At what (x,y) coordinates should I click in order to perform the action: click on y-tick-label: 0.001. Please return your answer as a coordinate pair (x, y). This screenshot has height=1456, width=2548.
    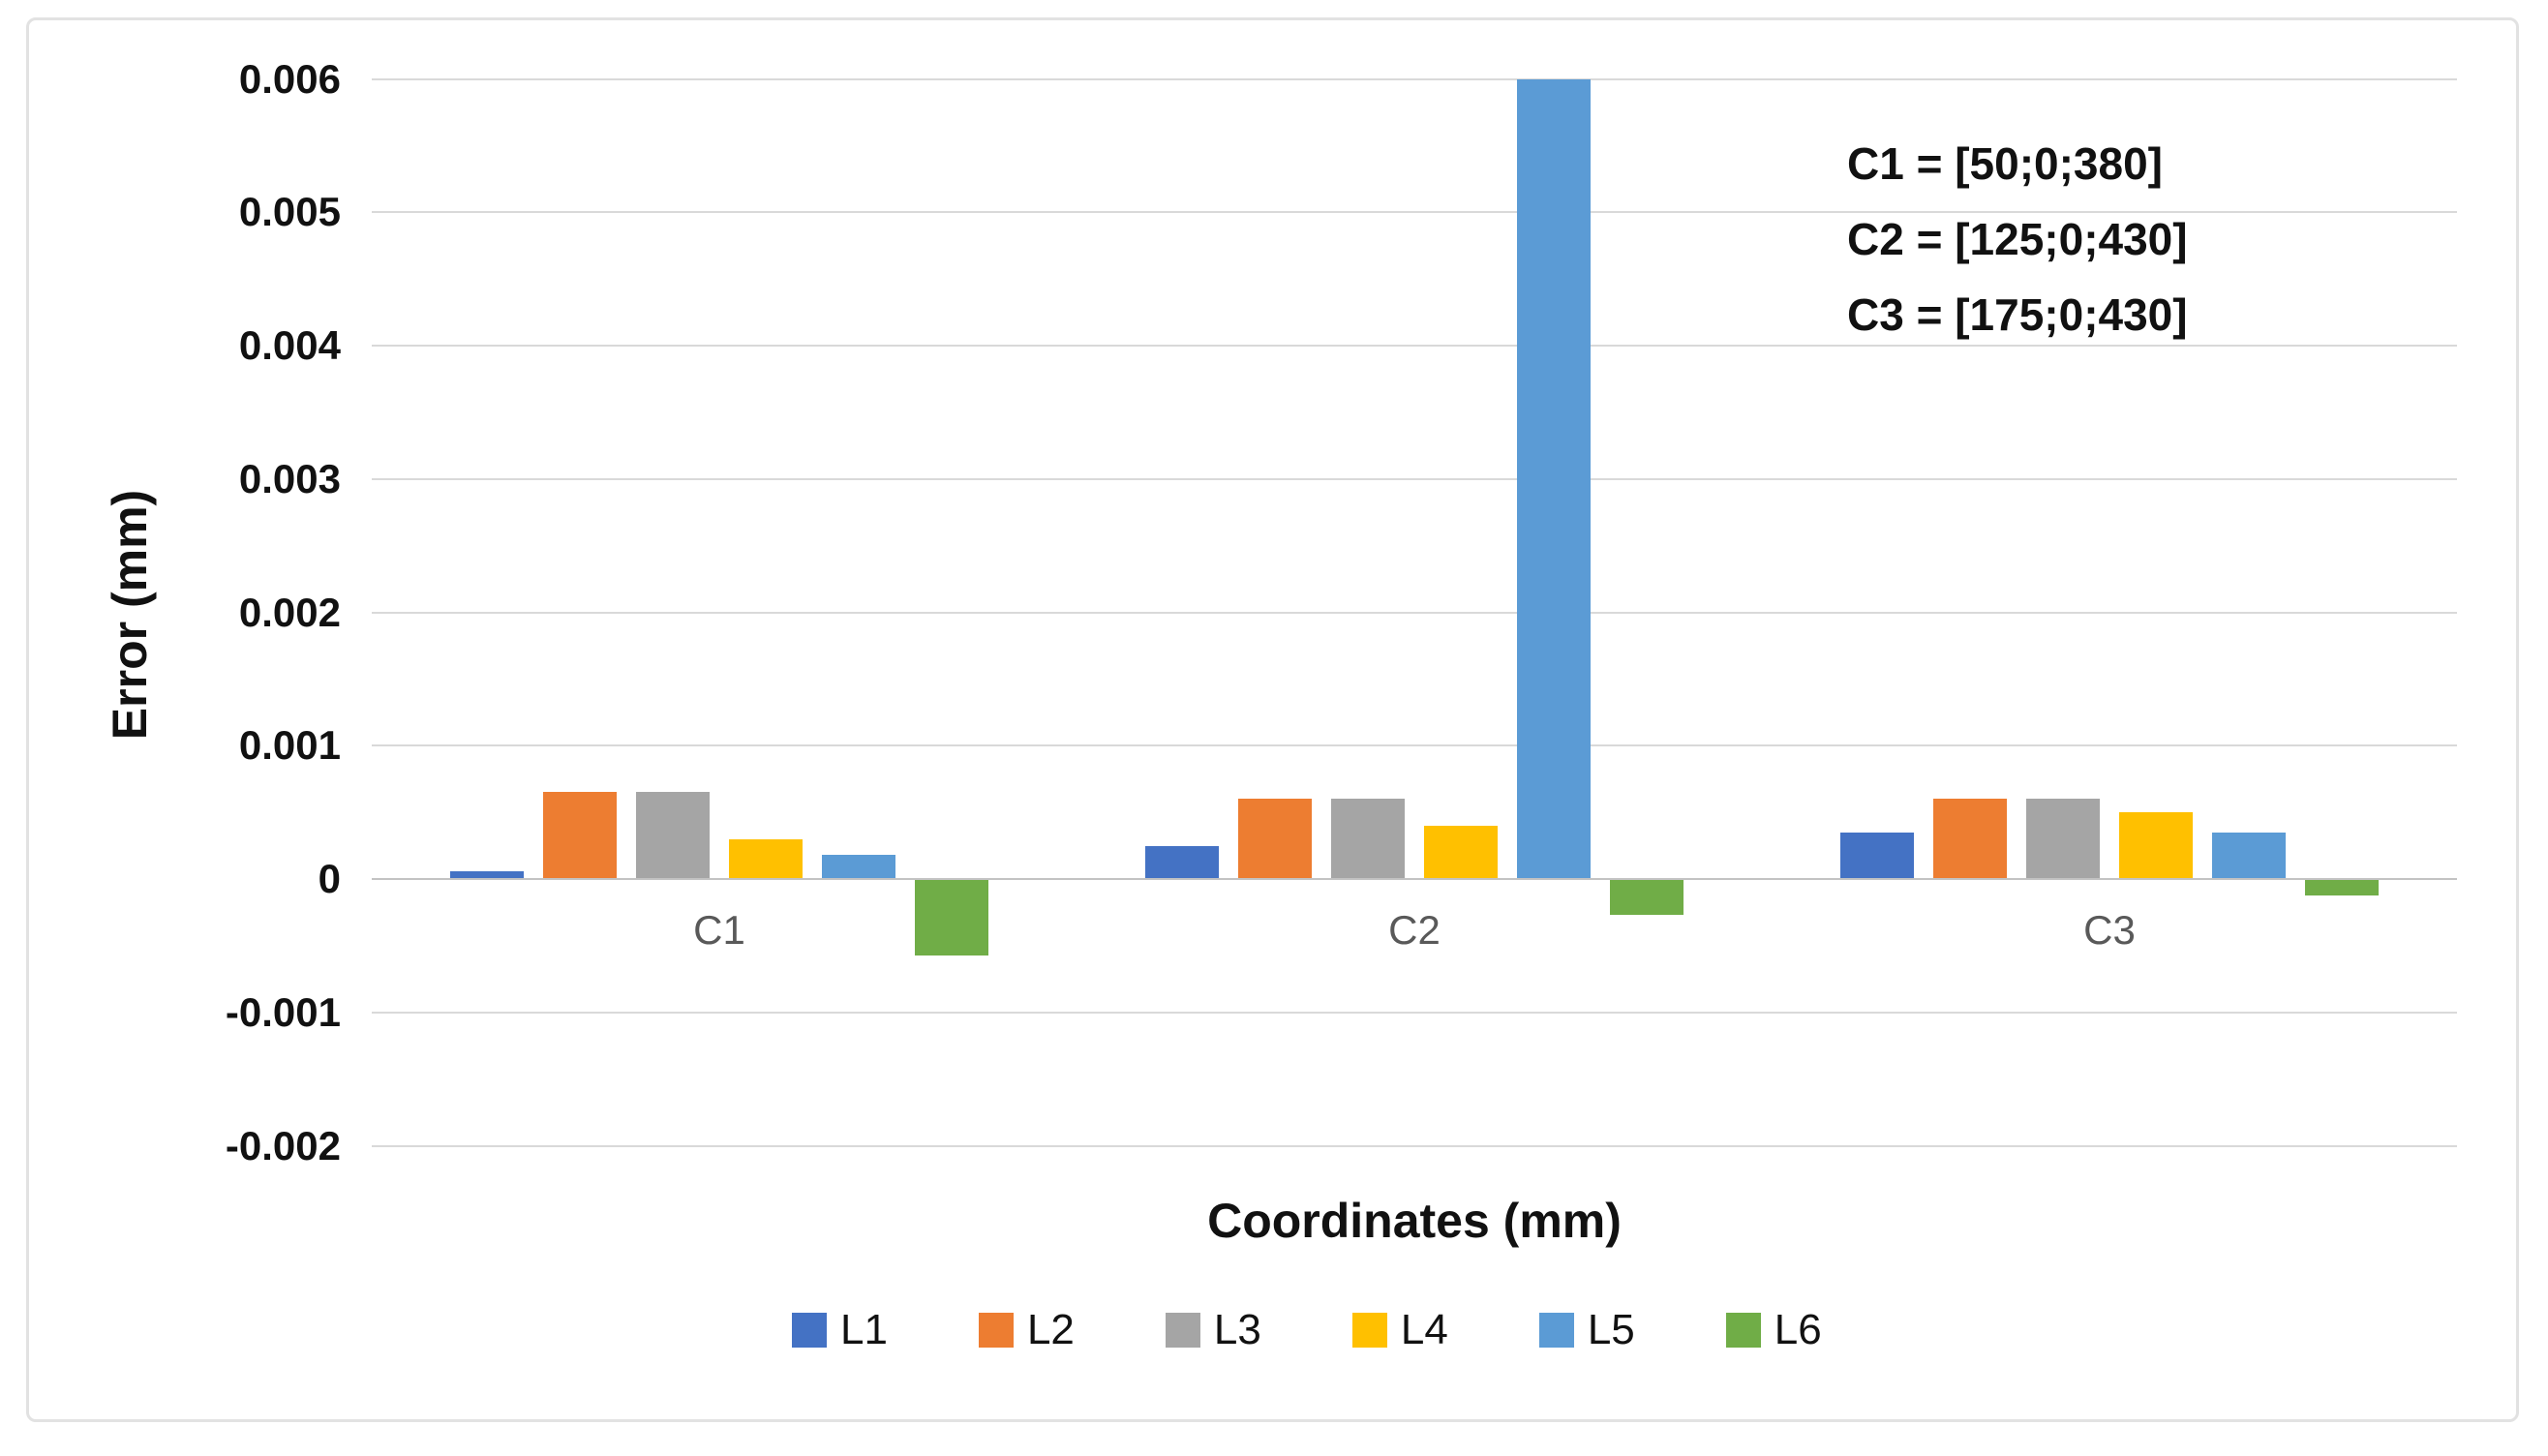
    Looking at the image, I should click on (290, 746).